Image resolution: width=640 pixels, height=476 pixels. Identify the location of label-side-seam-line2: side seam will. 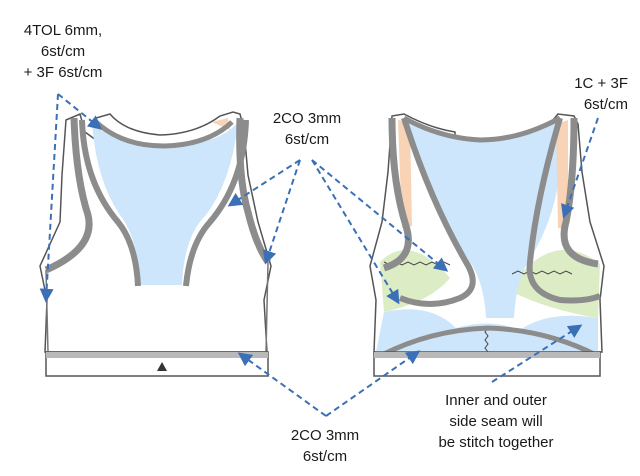
(496, 421).